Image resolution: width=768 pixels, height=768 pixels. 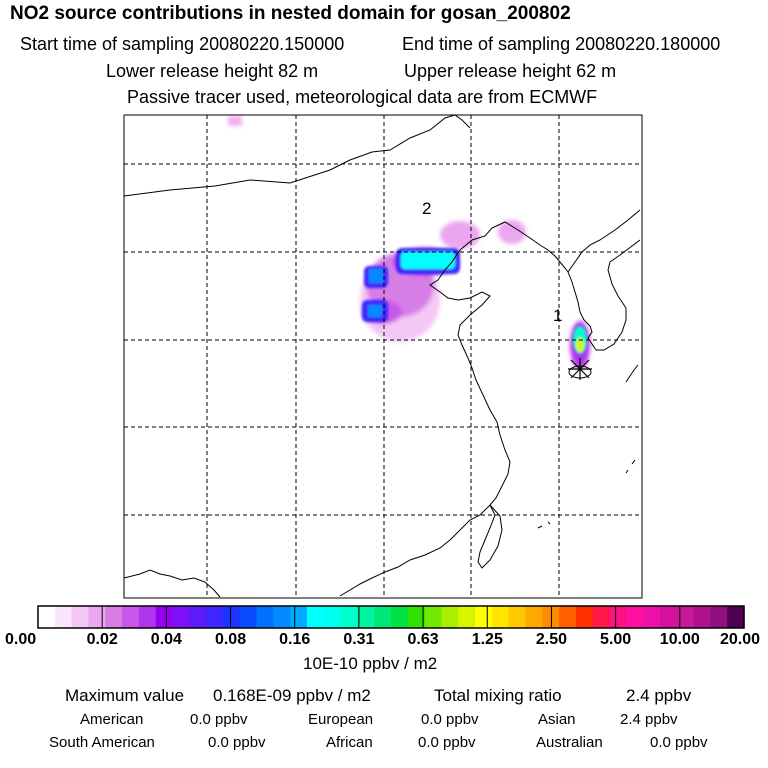 What do you see at coordinates (295, 639) in the screenshot?
I see `colorbar-tick-label: 0.16` at bounding box center [295, 639].